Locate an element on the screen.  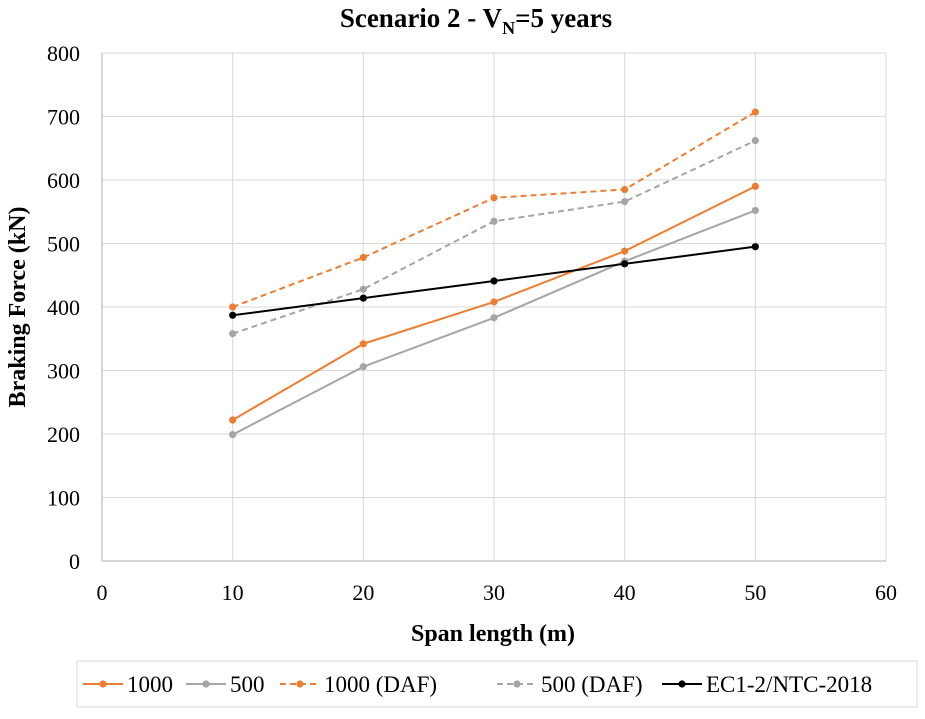
legend-item-500-daf: 500 (DAF) is located at coordinates (570, 684).